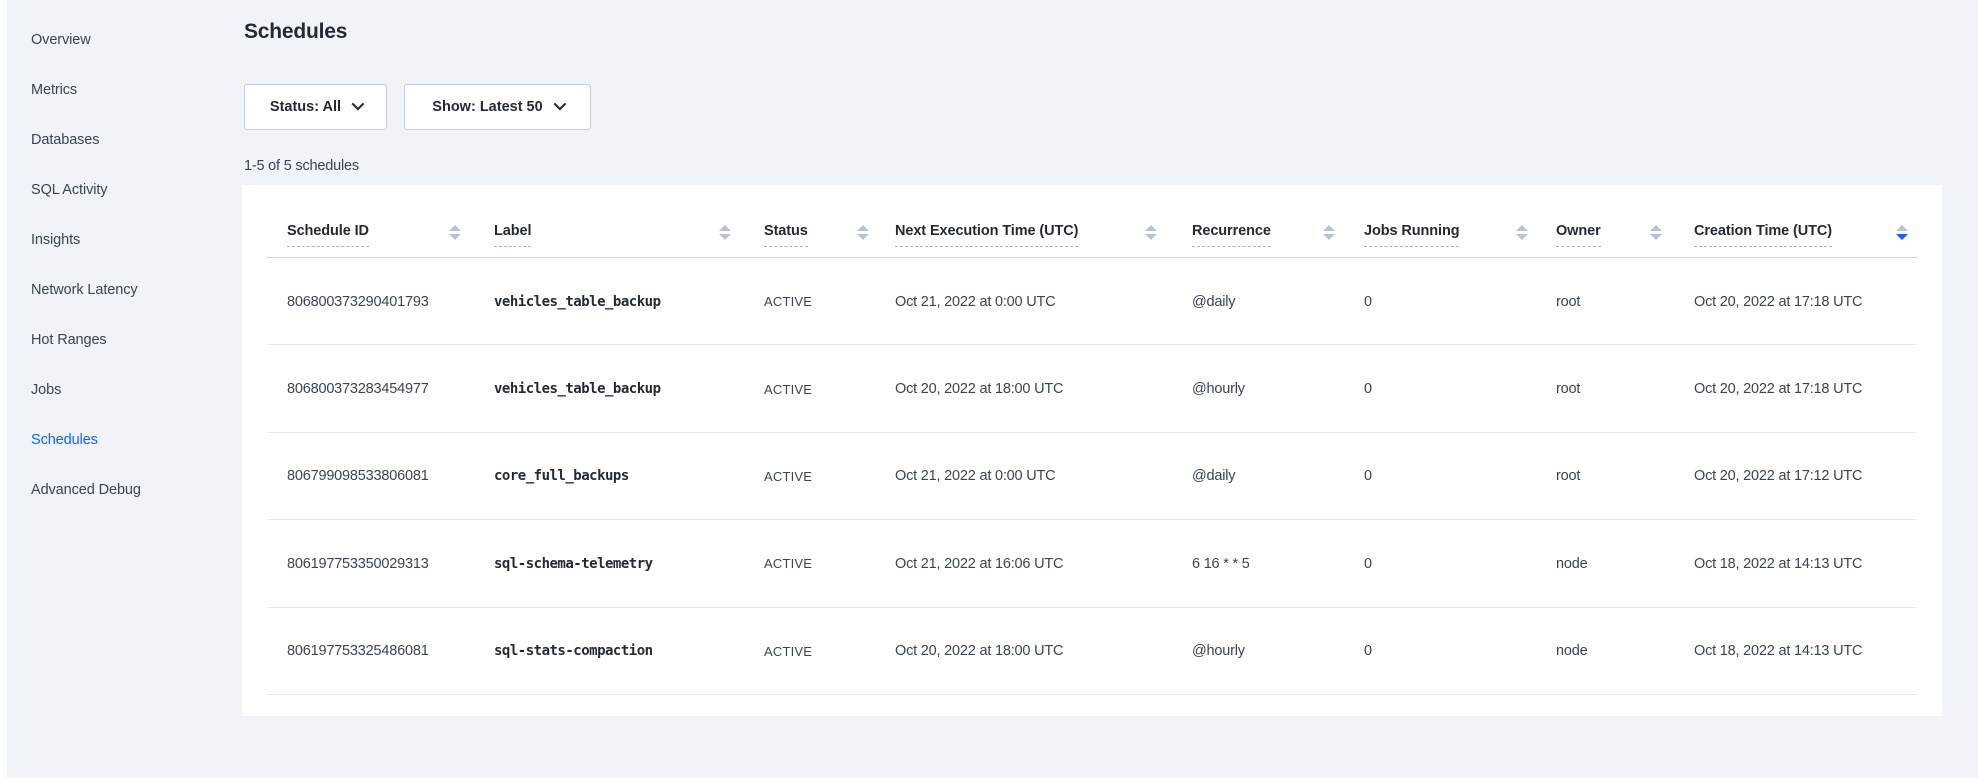 The height and width of the screenshot is (778, 1978). Describe the element at coordinates (69, 190) in the screenshot. I see `sidebar-item-sql-activity: SQL Activity` at that location.